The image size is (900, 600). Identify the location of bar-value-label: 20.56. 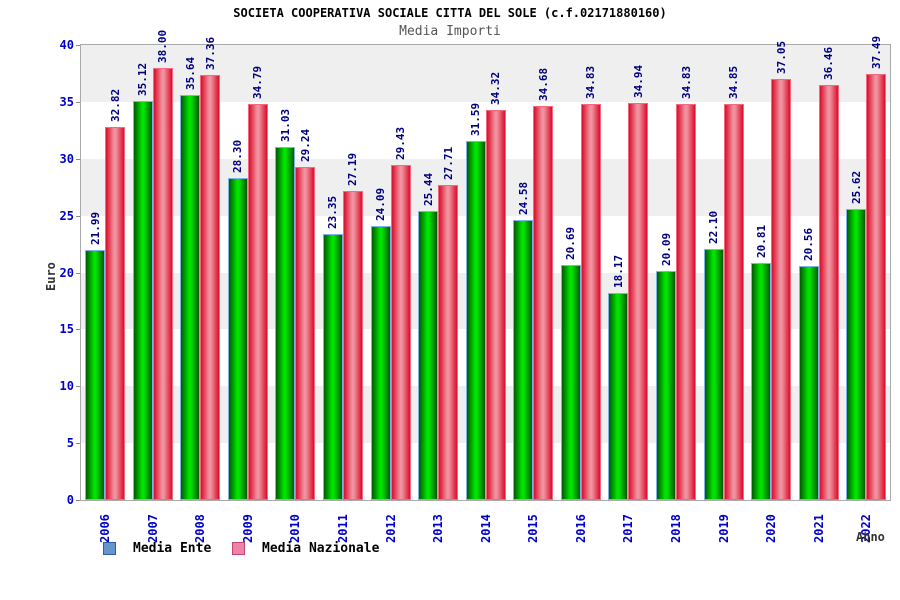
(809, 245).